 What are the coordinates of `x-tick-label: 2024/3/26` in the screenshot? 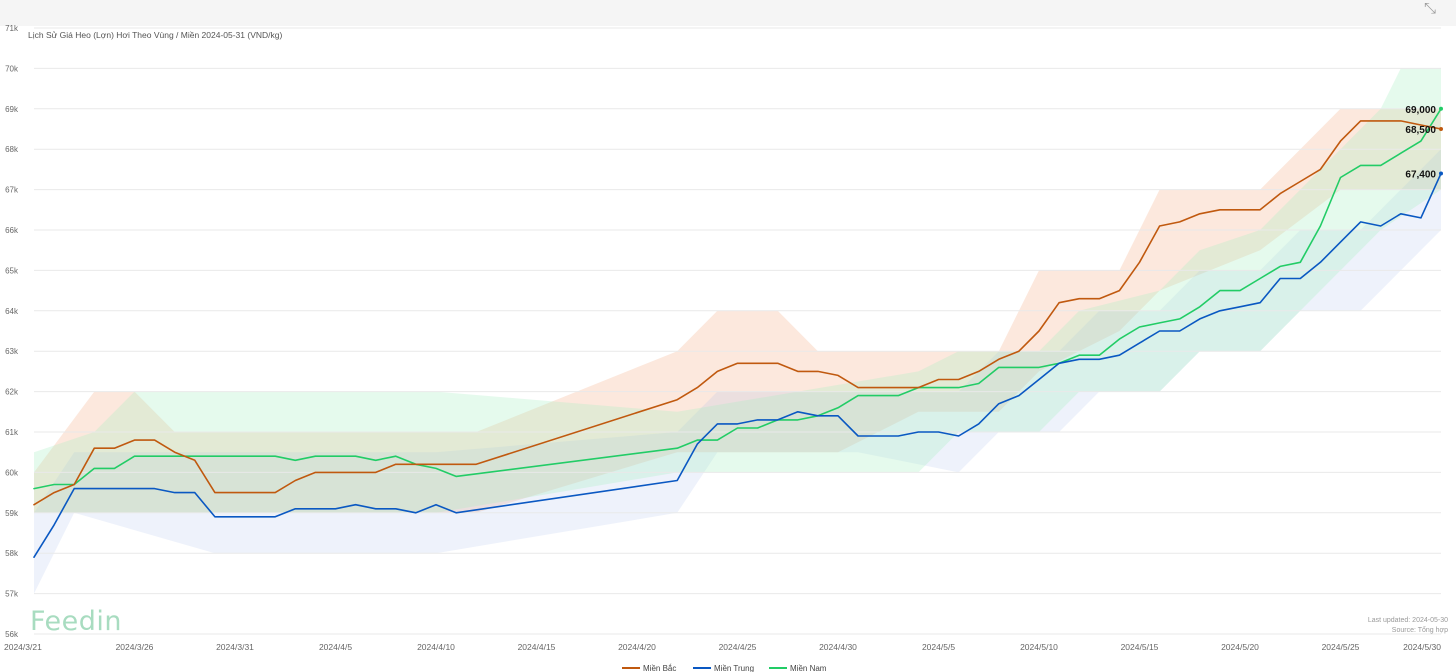 It's located at (135, 647).